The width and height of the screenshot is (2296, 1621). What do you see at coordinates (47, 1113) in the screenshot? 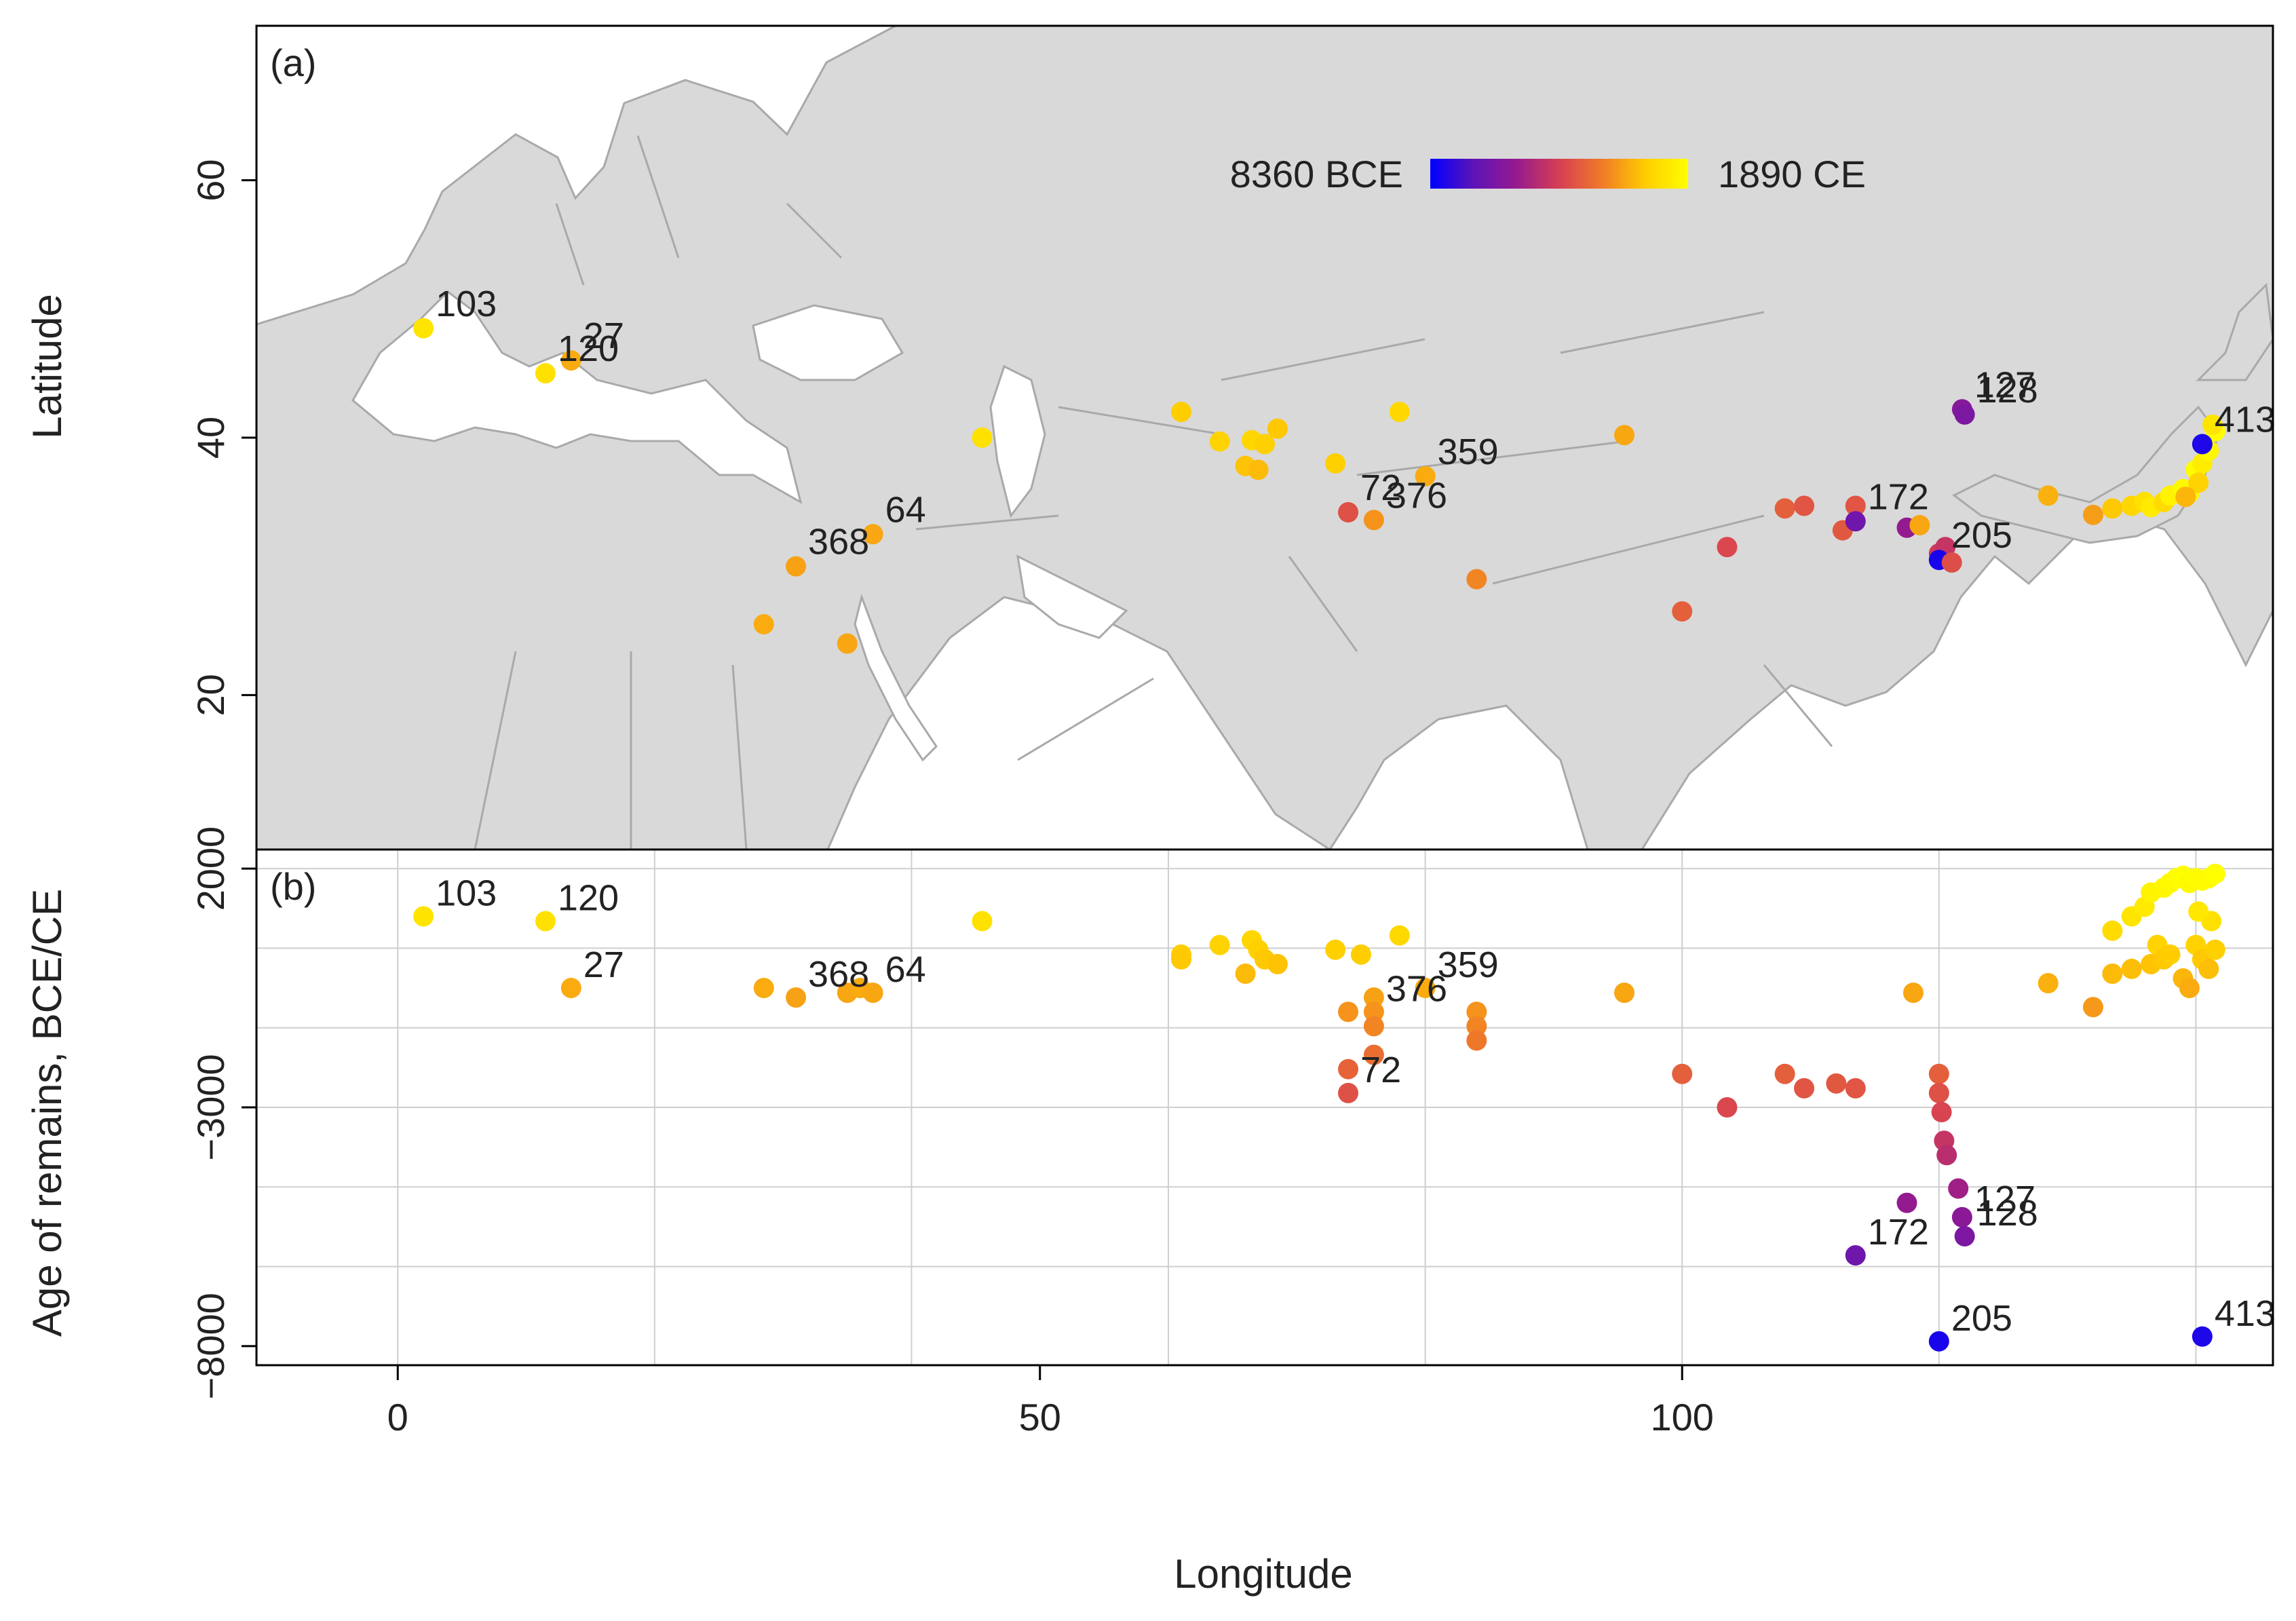
I see `panel-b-y-label: Age of remains, BCE/CE` at bounding box center [47, 1113].